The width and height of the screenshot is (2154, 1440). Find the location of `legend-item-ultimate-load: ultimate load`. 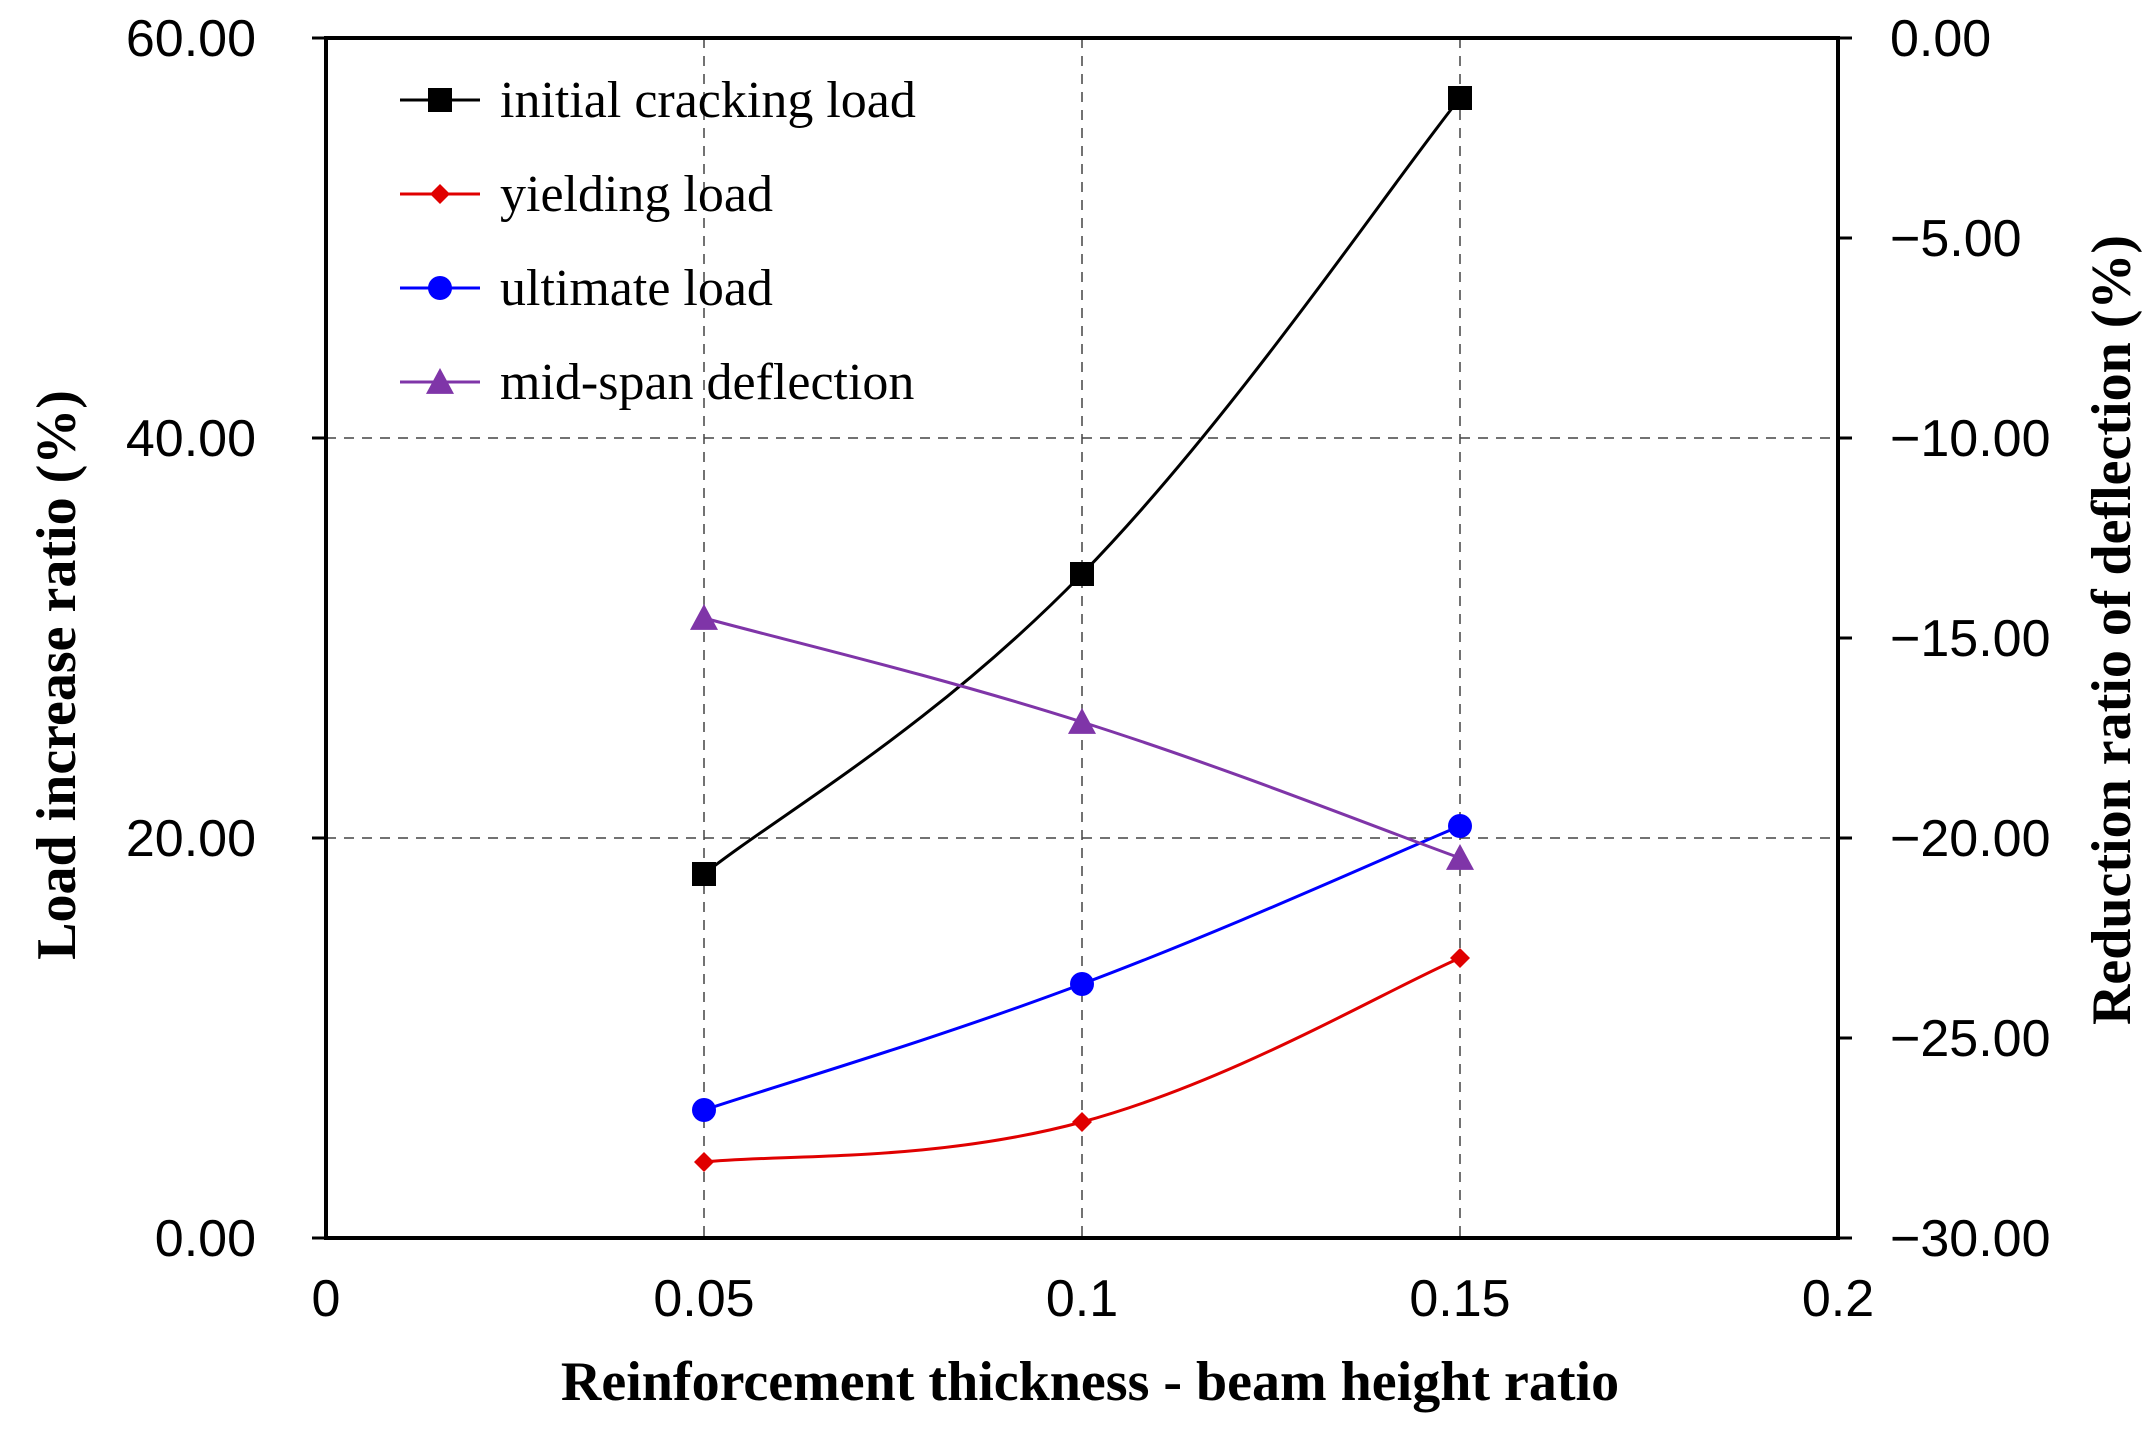

legend-item-ultimate-load: ultimate load is located at coordinates (586, 288).